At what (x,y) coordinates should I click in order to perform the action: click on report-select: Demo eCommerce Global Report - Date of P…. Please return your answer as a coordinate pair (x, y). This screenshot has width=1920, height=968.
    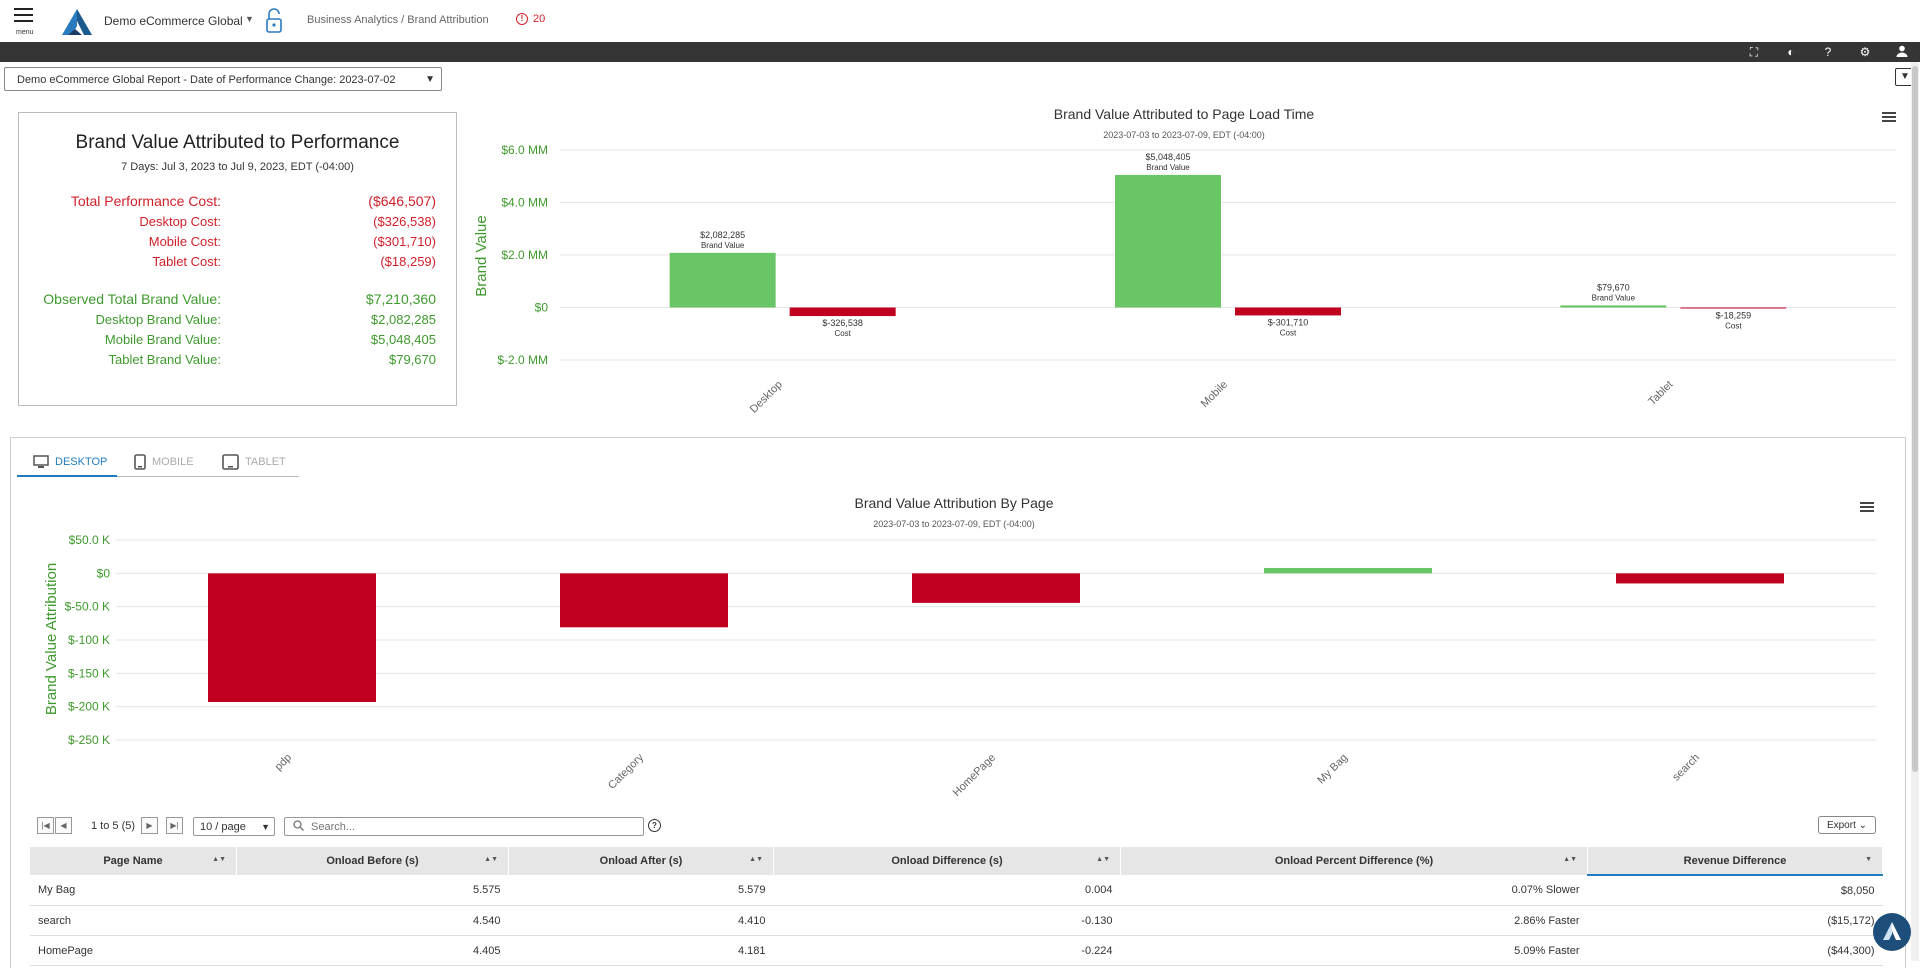
    Looking at the image, I should click on (223, 79).